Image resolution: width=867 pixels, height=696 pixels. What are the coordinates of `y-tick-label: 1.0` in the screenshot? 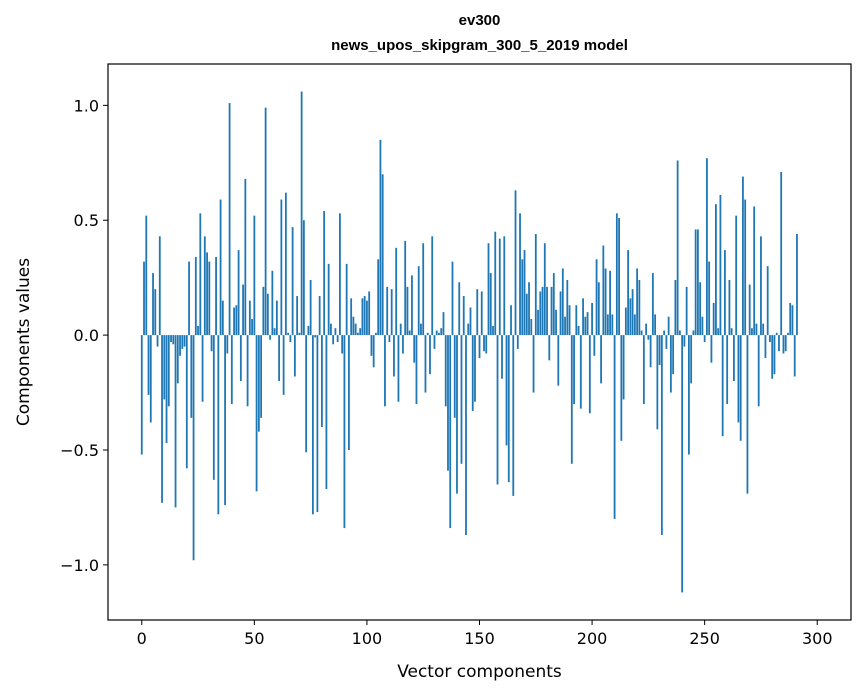 It's located at (86, 105).